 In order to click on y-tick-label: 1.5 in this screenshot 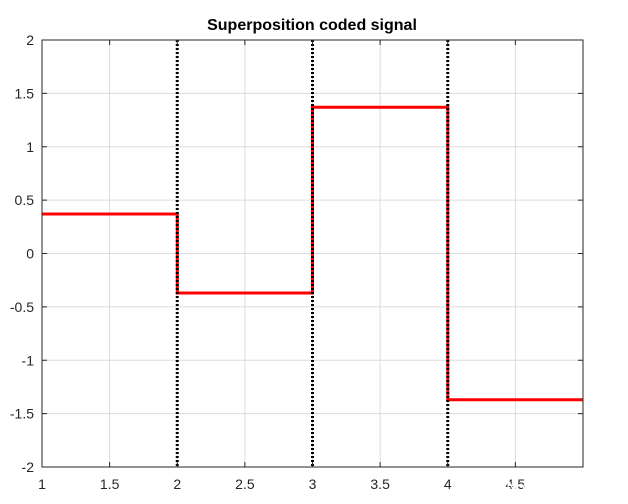, I will do `click(25, 93)`.